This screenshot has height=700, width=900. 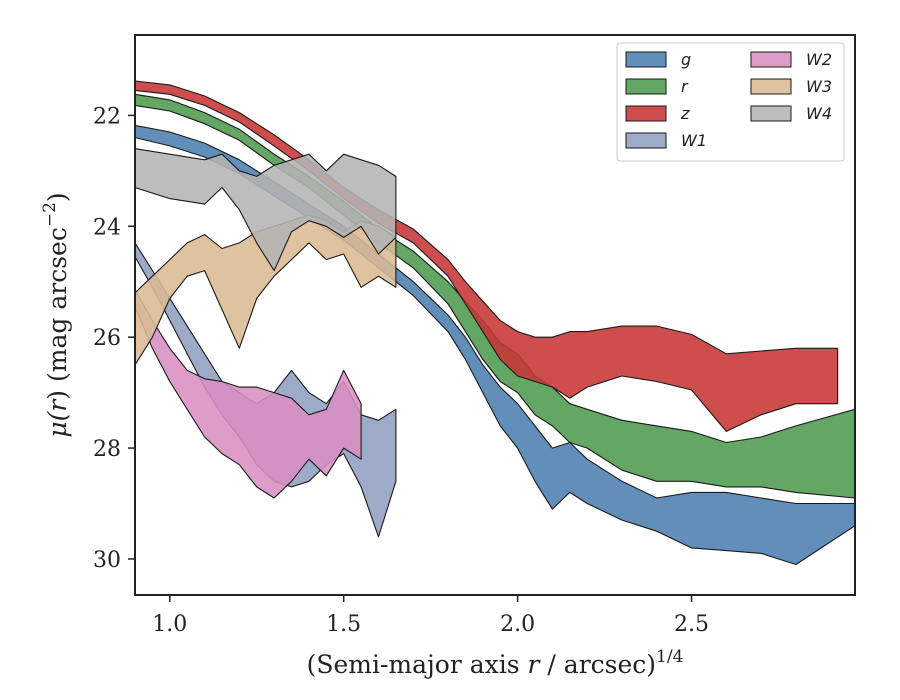 I want to click on band-w3, so click(x=266, y=290).